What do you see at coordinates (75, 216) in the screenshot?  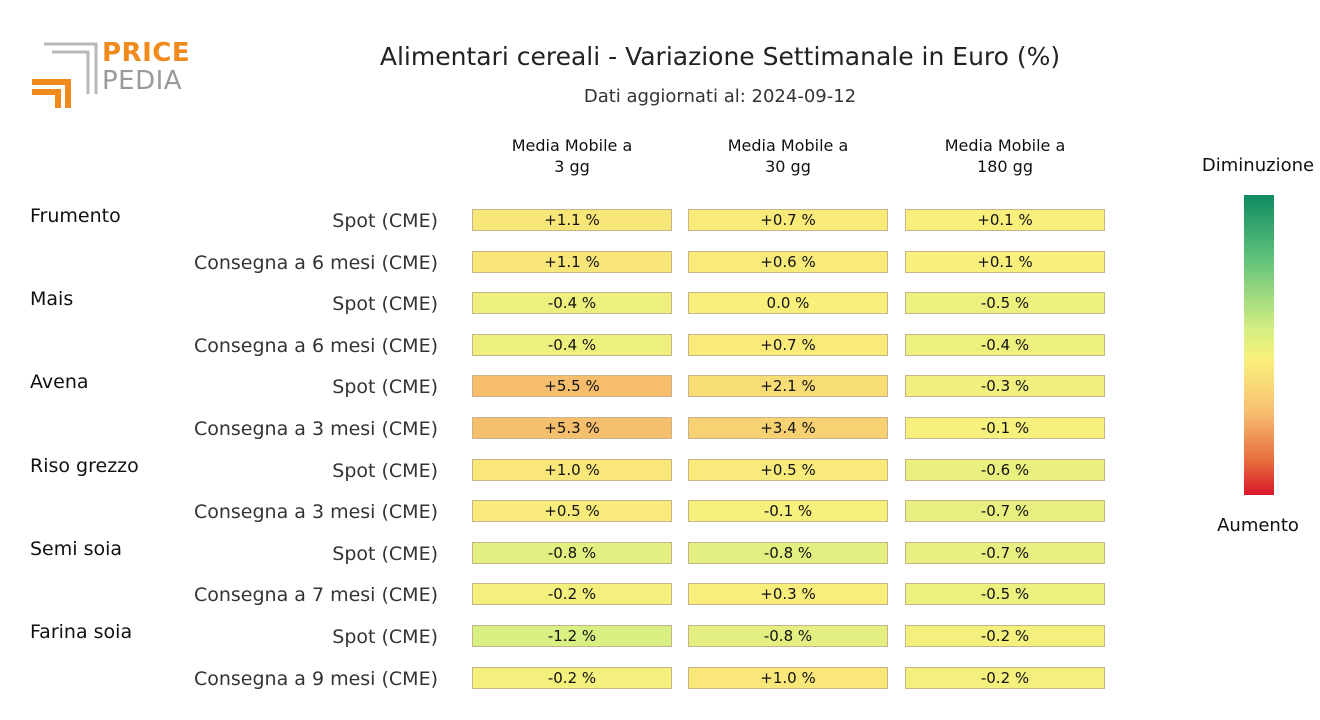 I see `group-label: Frumento` at bounding box center [75, 216].